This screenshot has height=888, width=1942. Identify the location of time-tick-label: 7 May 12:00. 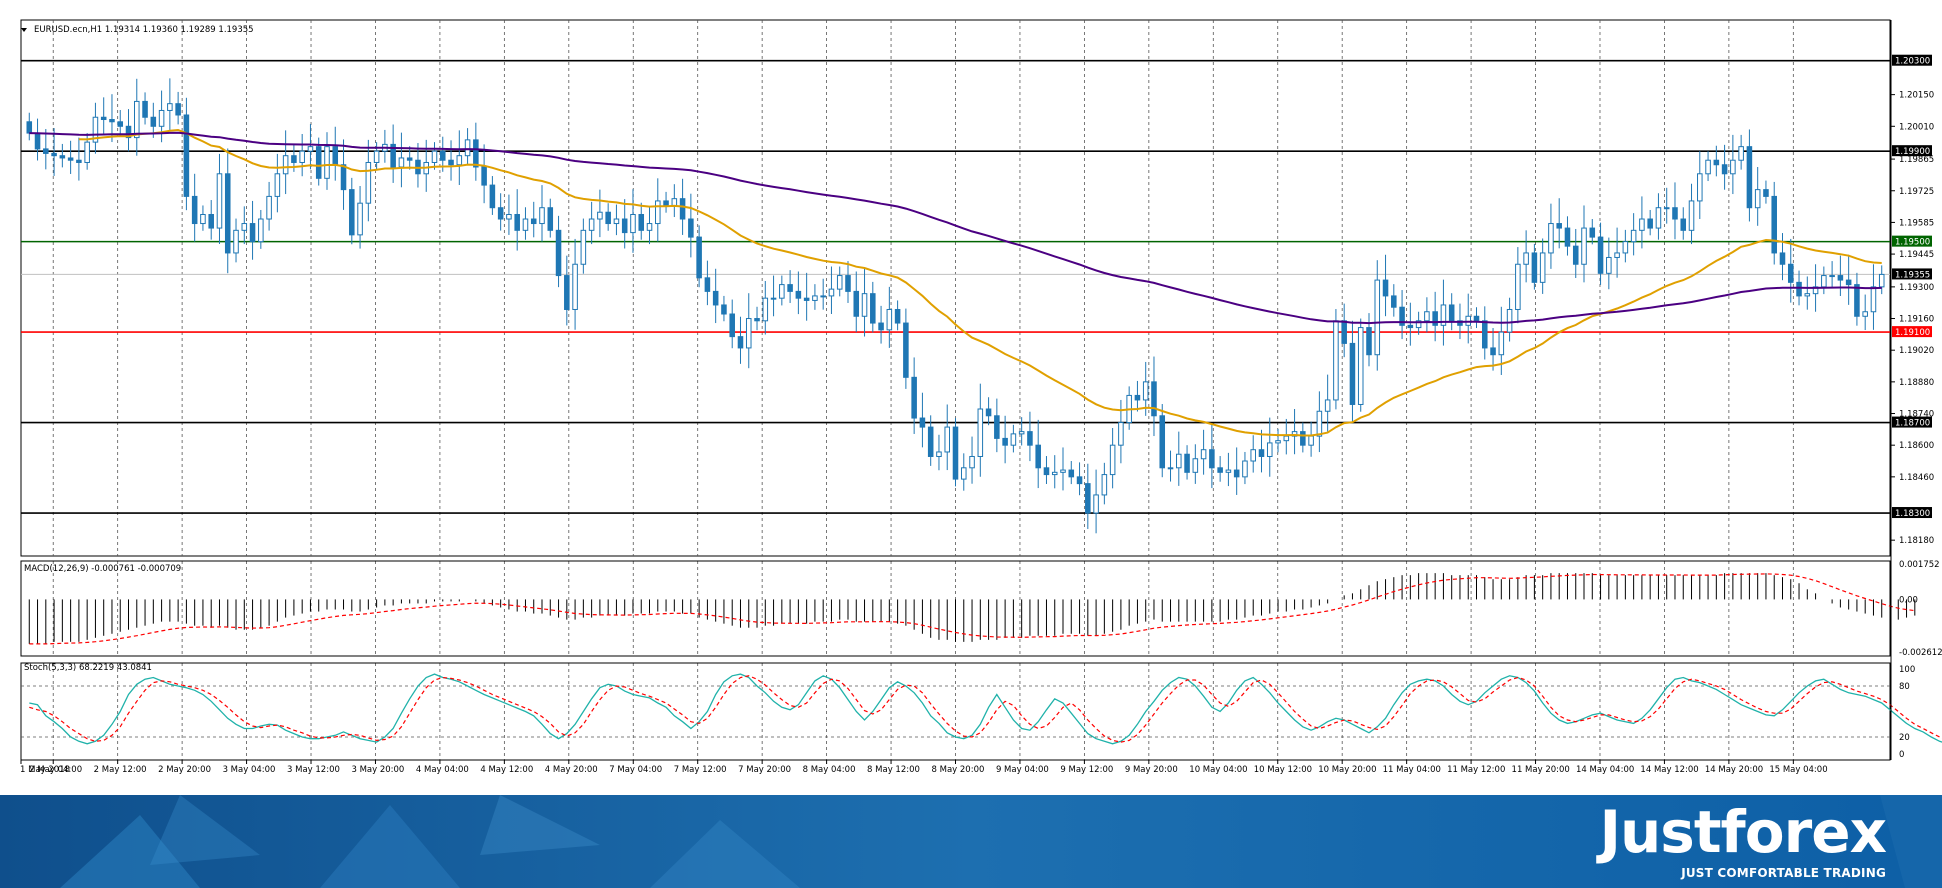
(700, 770).